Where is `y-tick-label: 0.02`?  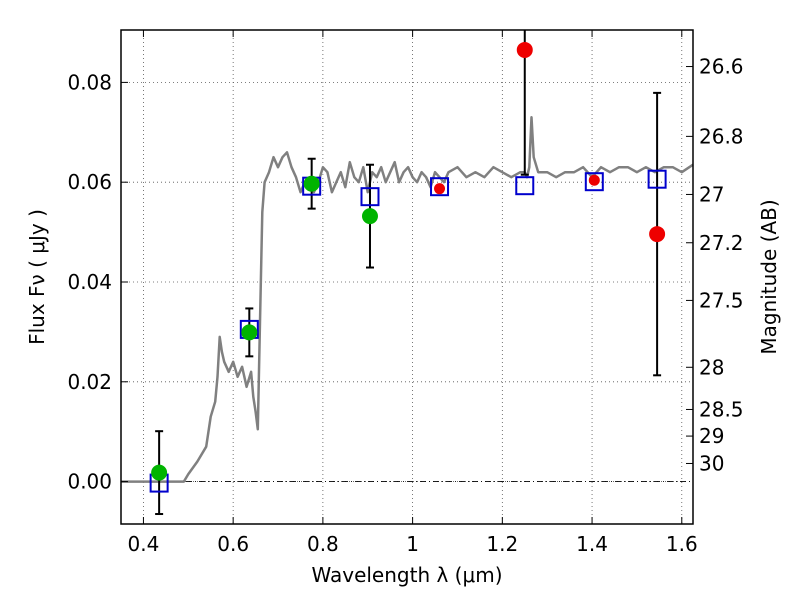
y-tick-label: 0.02 is located at coordinates (89, 382).